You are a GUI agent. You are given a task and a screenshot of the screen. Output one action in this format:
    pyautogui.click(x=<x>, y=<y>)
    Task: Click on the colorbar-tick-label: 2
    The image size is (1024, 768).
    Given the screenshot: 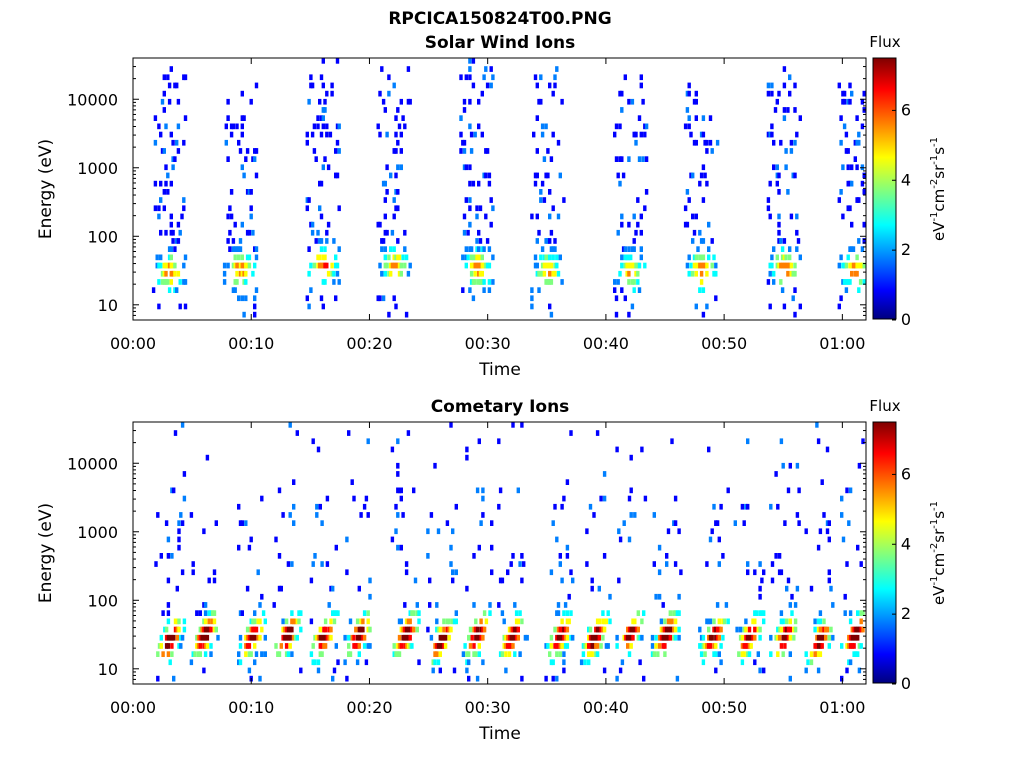 What is the action you would take?
    pyautogui.click(x=906, y=249)
    